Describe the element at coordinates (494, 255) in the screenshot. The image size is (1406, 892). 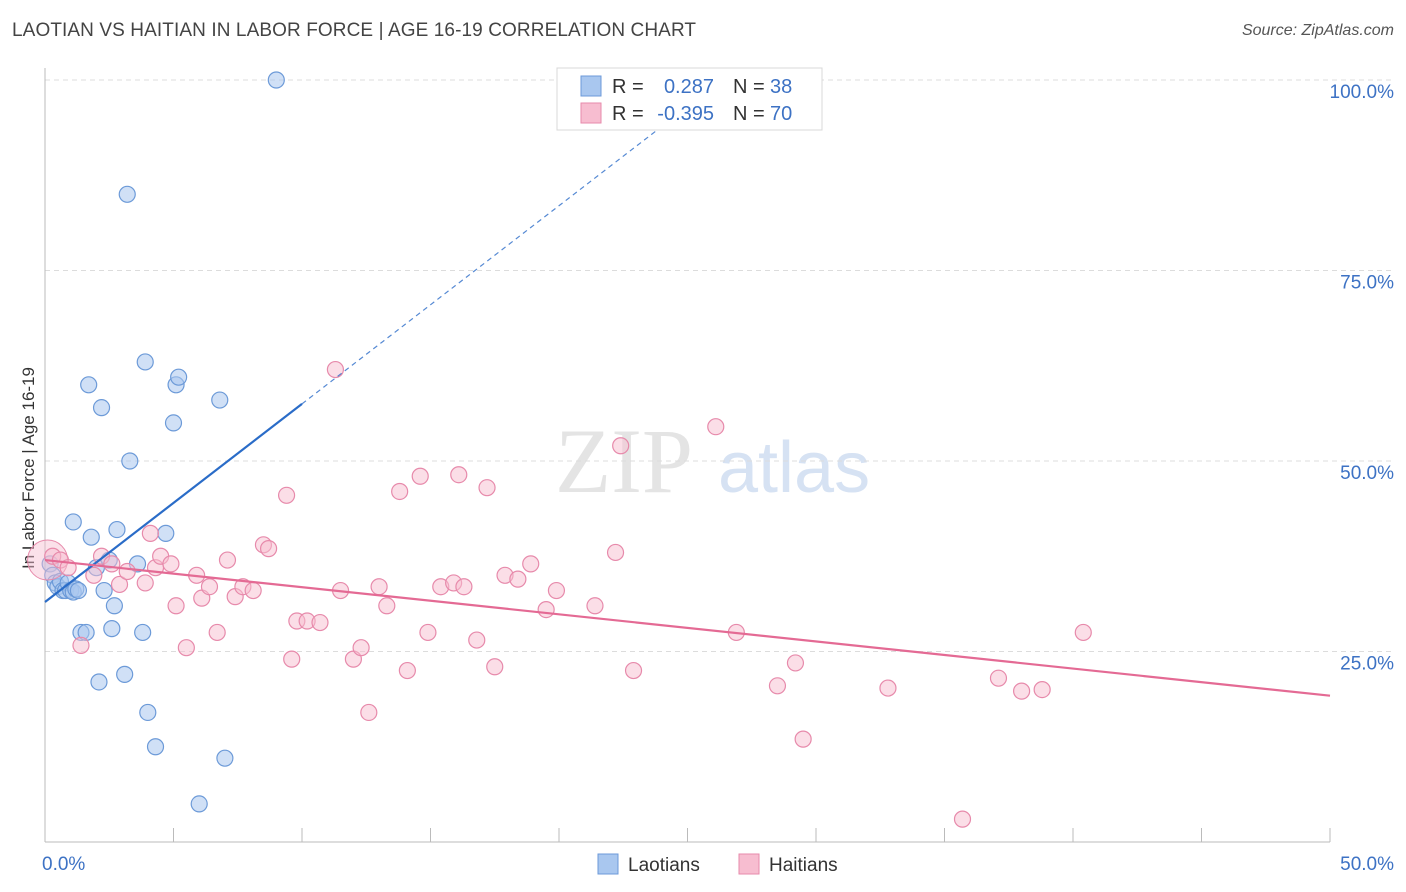
I see `laotians-trend-extension` at that location.